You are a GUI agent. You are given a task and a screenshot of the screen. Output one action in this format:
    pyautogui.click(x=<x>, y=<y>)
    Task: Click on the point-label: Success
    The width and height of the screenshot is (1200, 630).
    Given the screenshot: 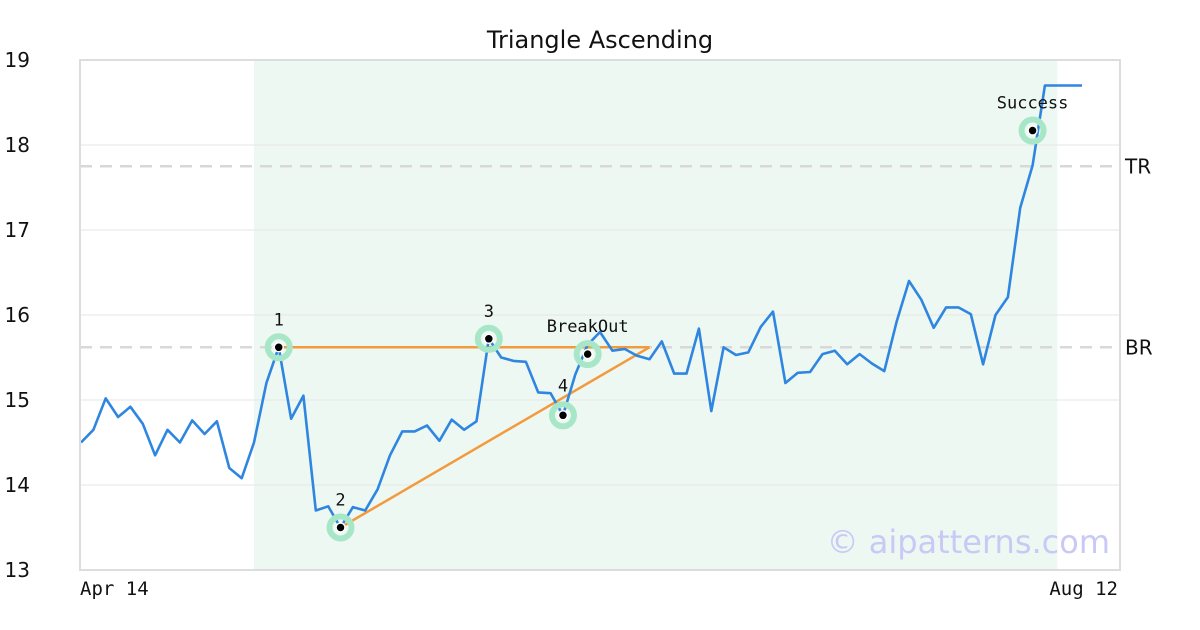 What is the action you would take?
    pyautogui.click(x=1033, y=104)
    